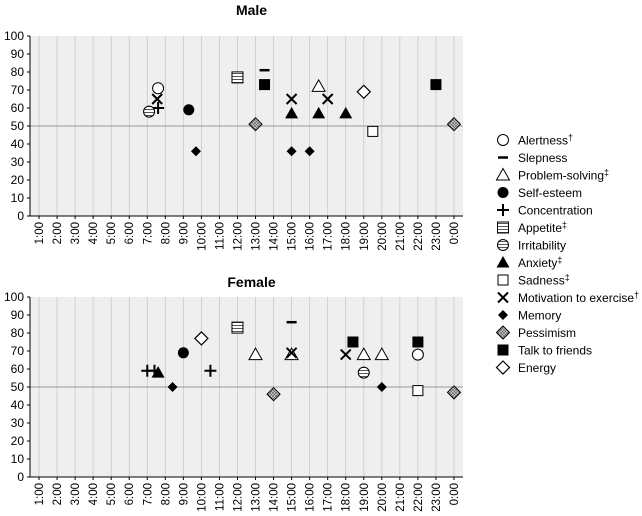 This screenshot has height=516, width=642. Describe the element at coordinates (550, 193) in the screenshot. I see `legend-label-self-esteem: Self-esteem` at that location.